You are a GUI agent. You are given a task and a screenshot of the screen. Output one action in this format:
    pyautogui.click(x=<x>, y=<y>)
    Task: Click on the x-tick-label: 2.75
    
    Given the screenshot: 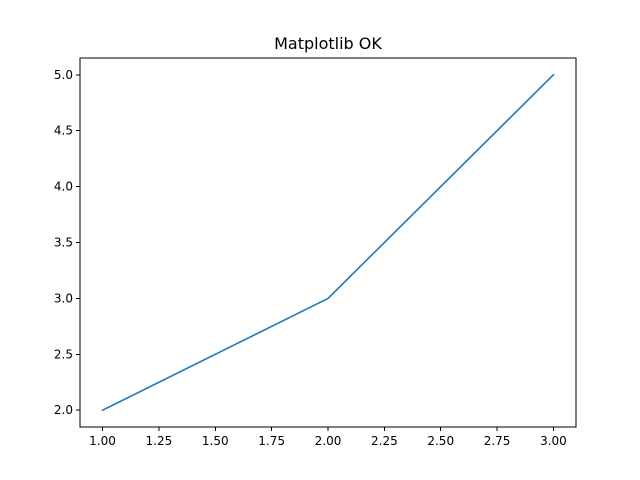 What is the action you would take?
    pyautogui.click(x=497, y=441)
    